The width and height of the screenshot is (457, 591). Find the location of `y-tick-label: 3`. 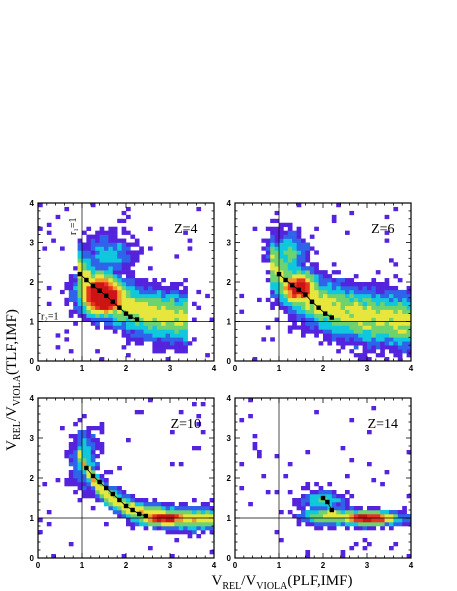

y-tick-label: 3 is located at coordinates (229, 438).